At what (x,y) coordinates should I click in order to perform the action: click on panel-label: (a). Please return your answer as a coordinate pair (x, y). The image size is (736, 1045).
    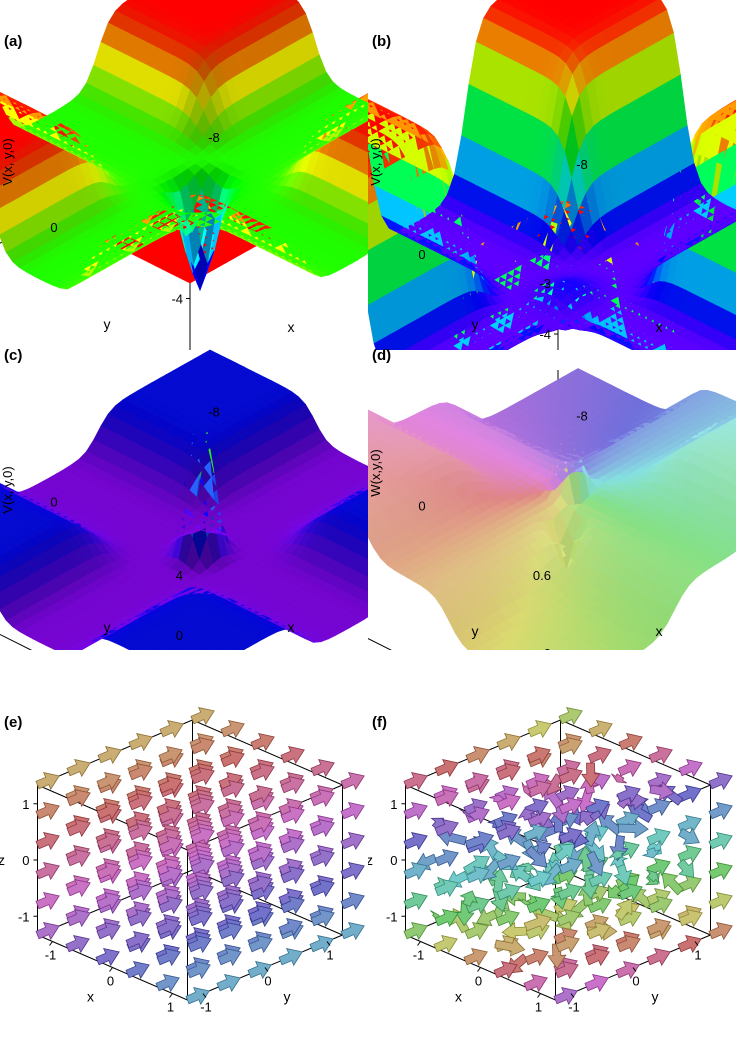
    Looking at the image, I should click on (13, 41).